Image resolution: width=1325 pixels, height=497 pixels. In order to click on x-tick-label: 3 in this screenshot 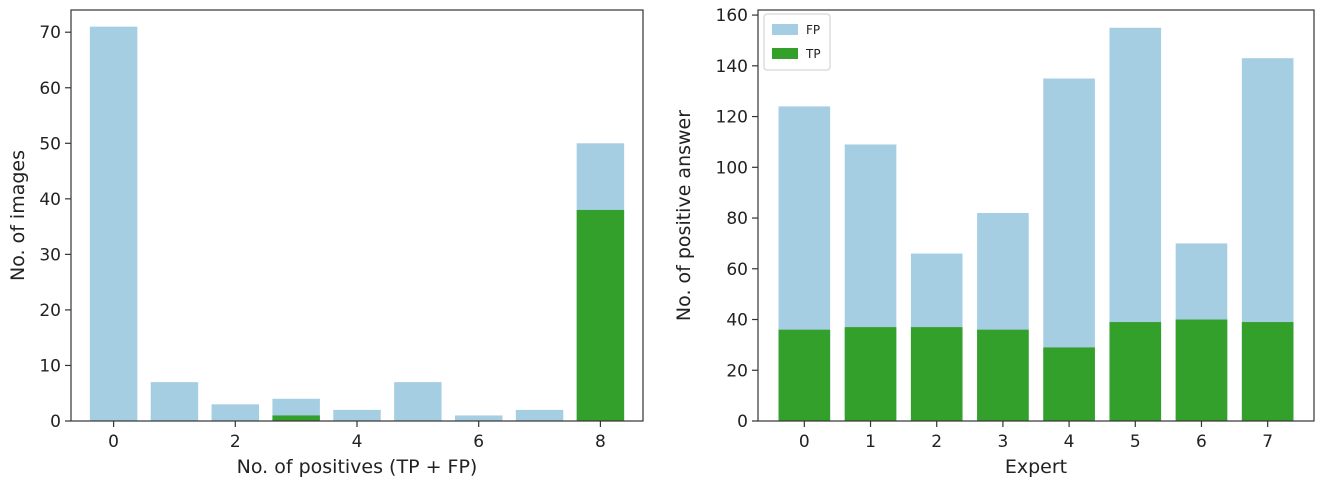, I will do `click(1002, 442)`.